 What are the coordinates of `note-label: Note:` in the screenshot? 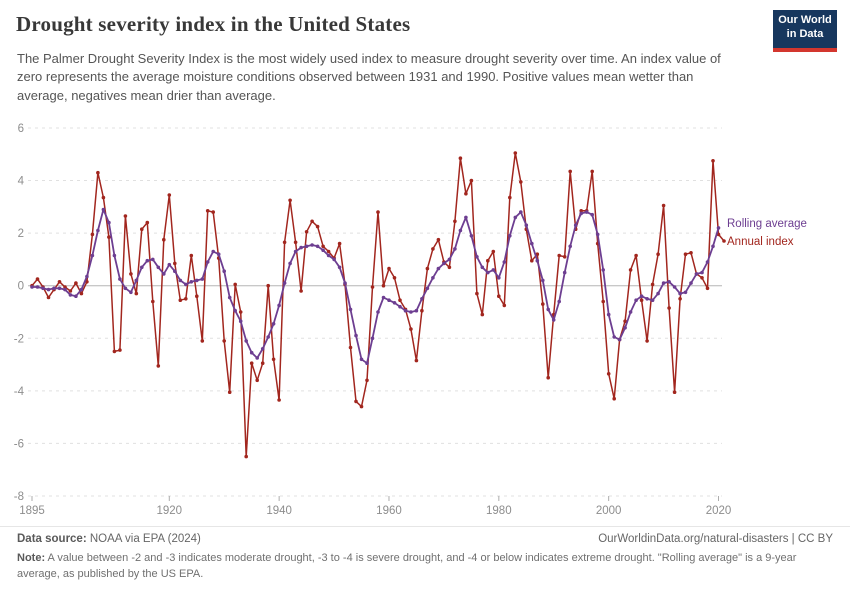 It's located at (31, 558).